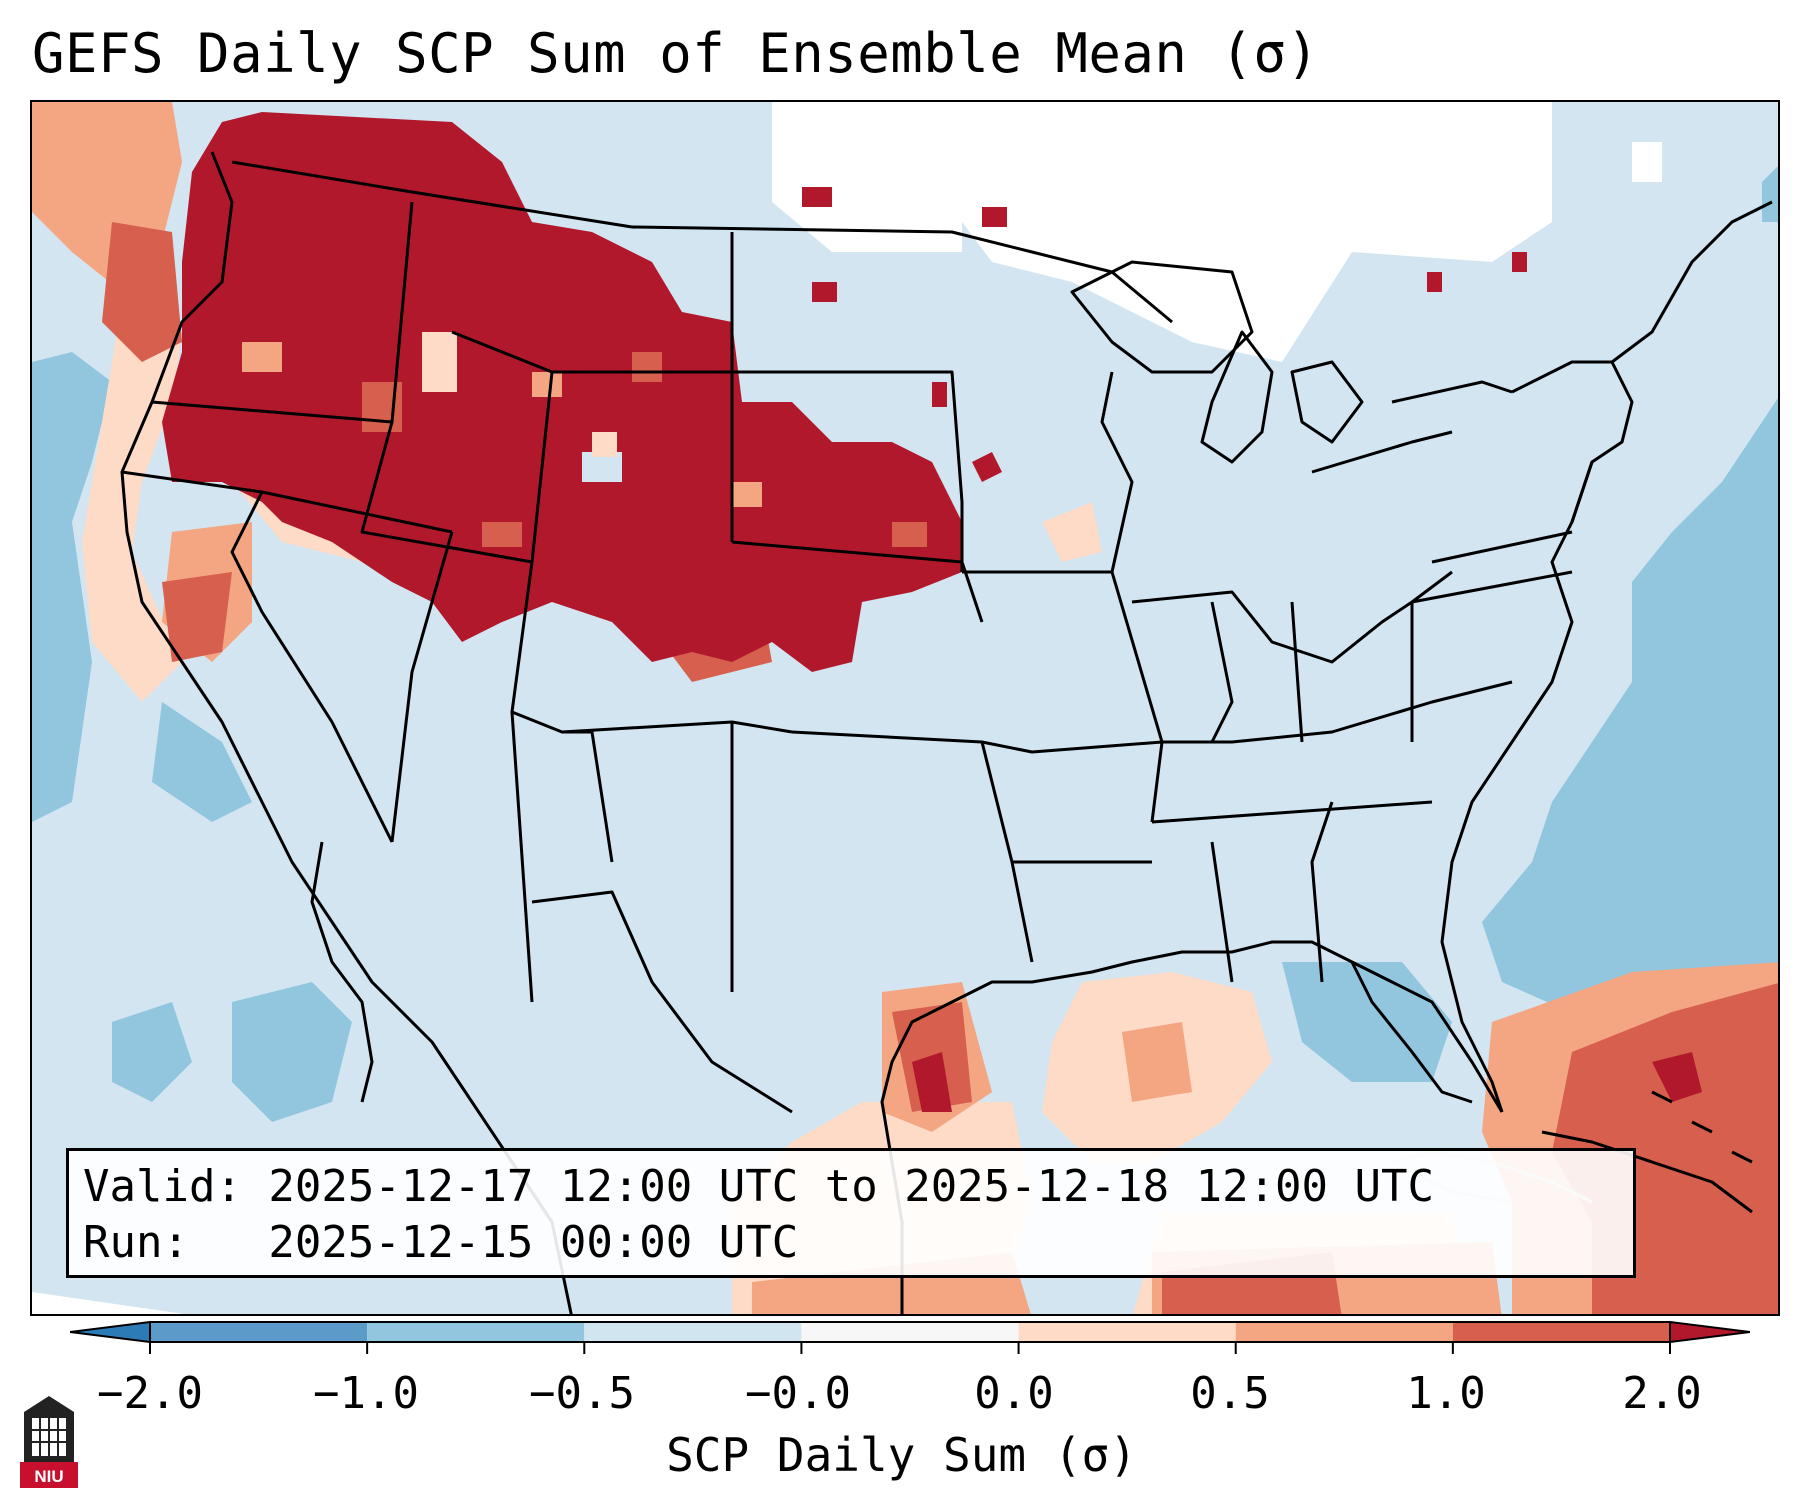 This screenshot has height=1506, width=1803. Describe the element at coordinates (366, 1393) in the screenshot. I see `tick-label: −1.0` at that location.